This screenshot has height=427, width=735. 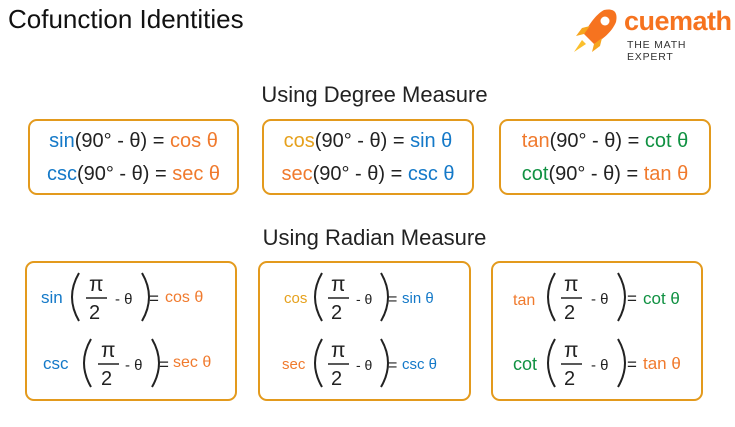 I want to click on identity-row: cos π 2 - θ = sin θ, so click(x=359, y=298).